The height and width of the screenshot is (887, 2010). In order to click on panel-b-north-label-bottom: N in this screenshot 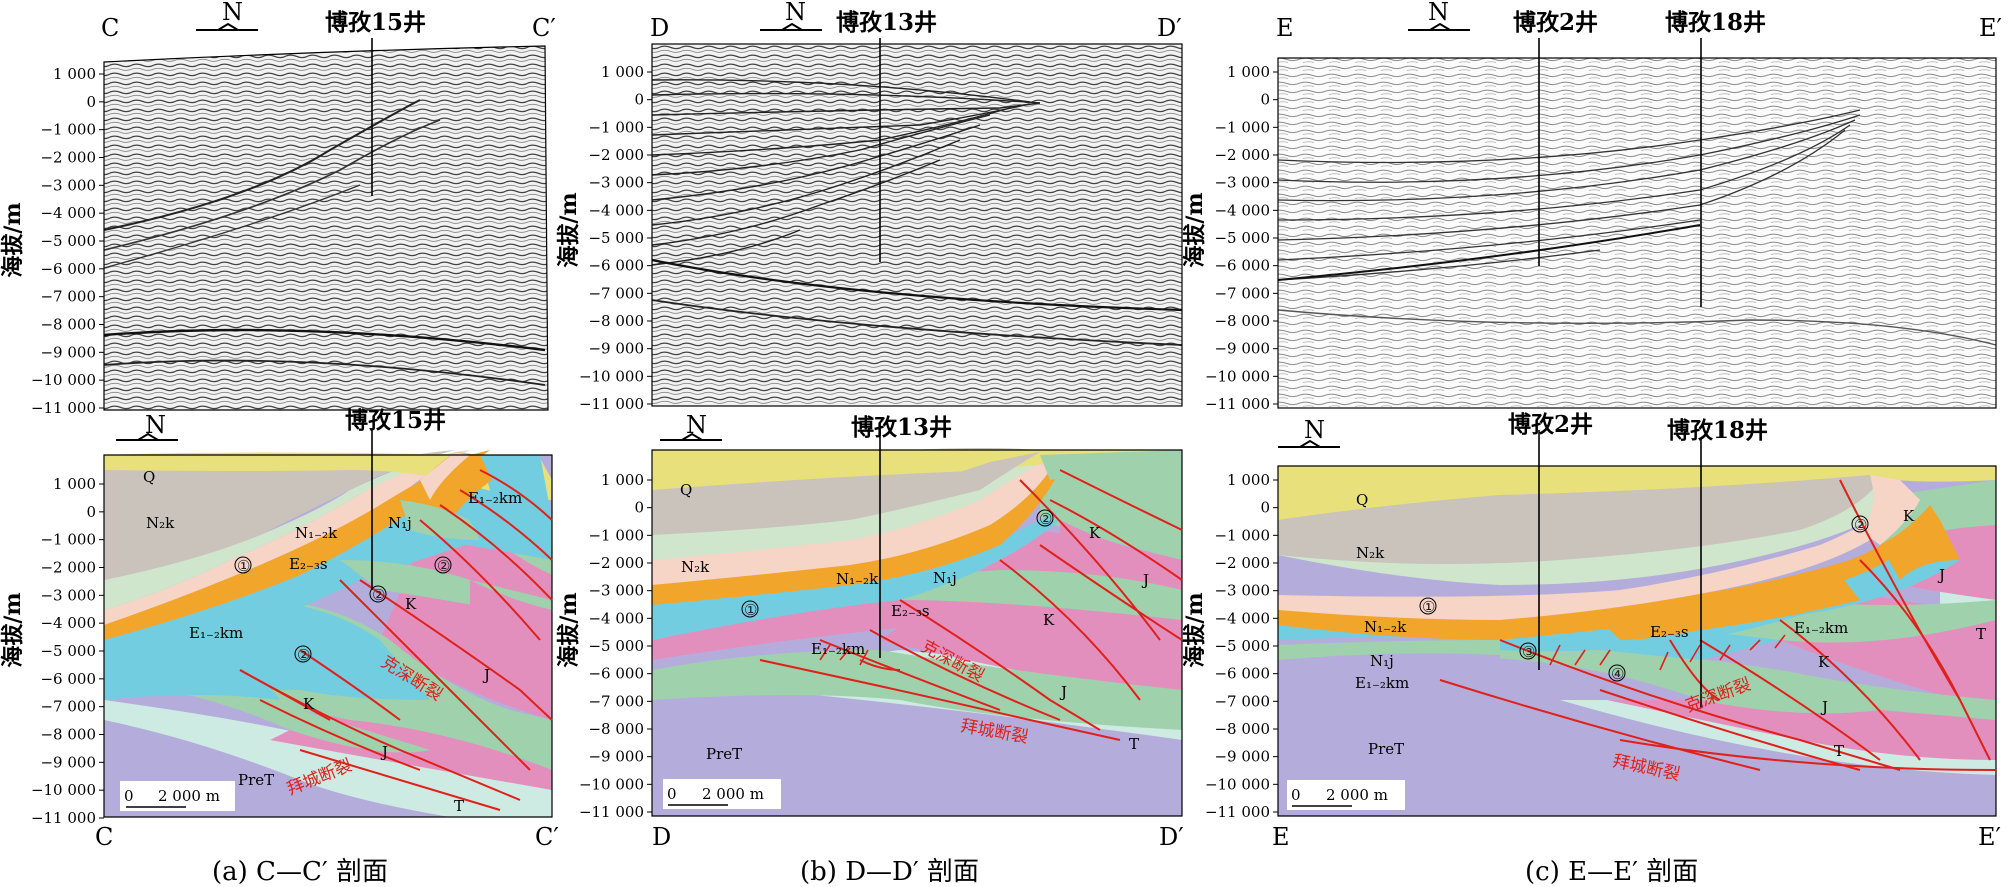, I will do `click(696, 425)`.